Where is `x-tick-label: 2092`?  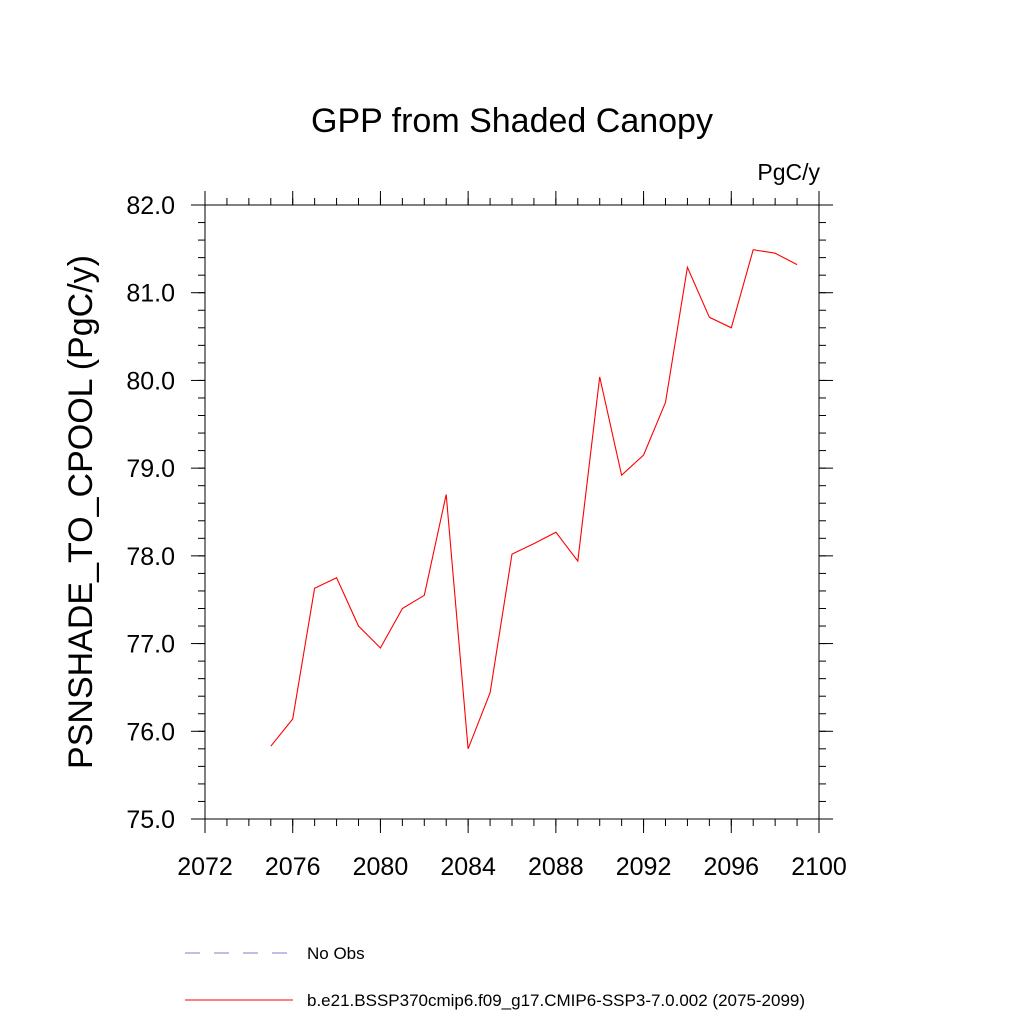
x-tick-label: 2092 is located at coordinates (644, 867).